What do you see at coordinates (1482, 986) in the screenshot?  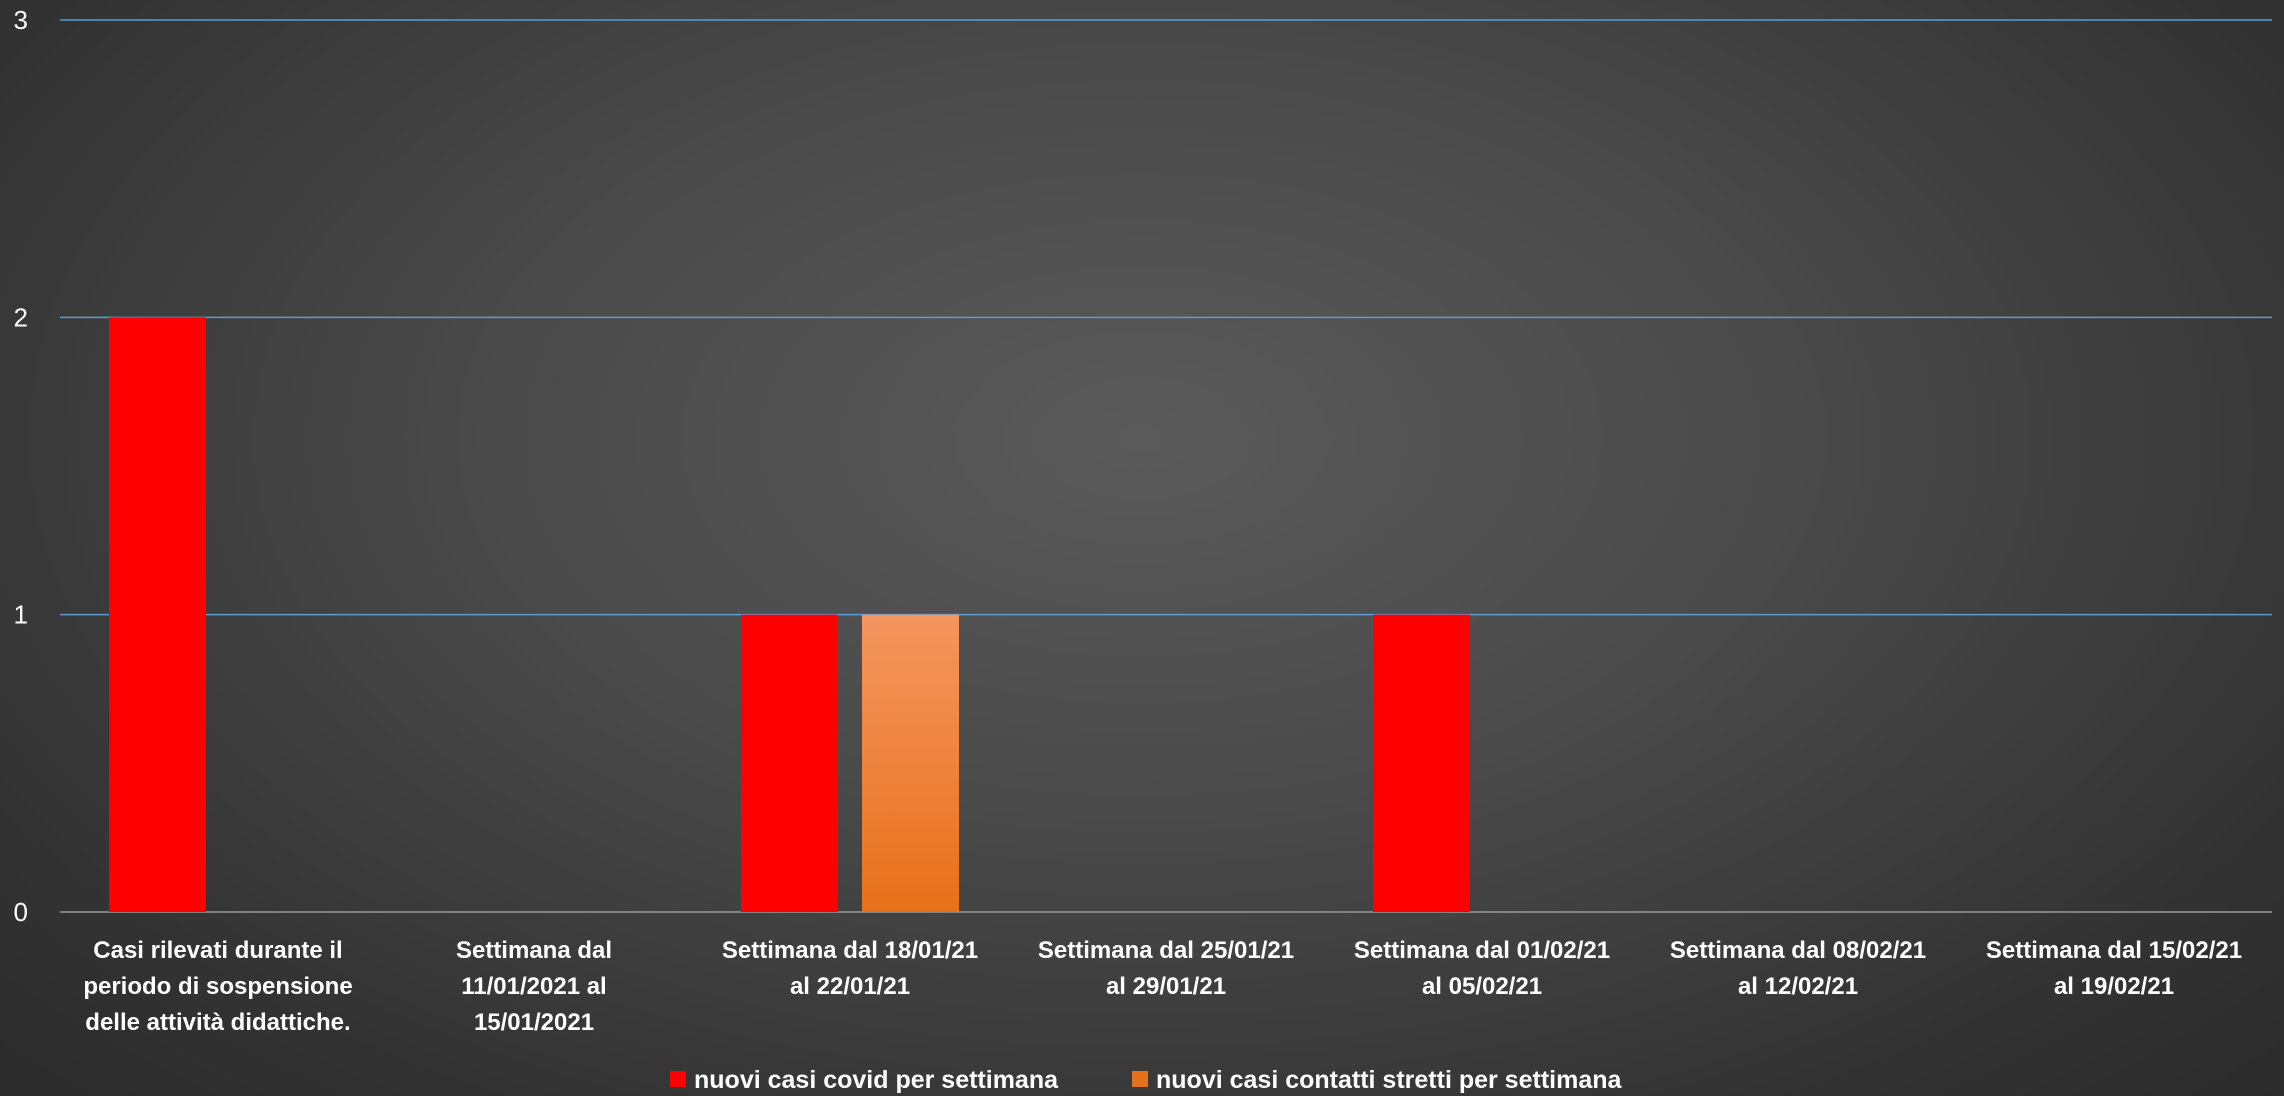 I see `x-tick-label-line: al 05/02/21` at bounding box center [1482, 986].